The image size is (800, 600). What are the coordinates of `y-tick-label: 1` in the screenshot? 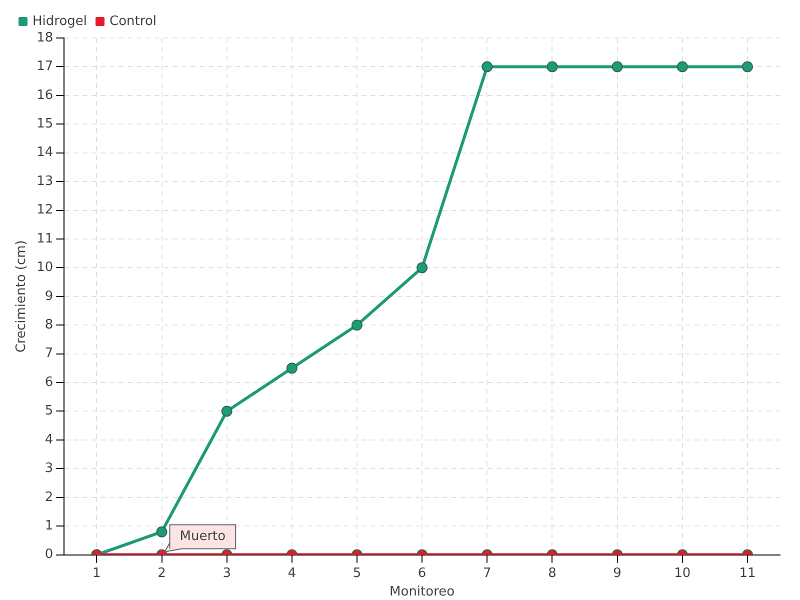 It's located at (49, 526).